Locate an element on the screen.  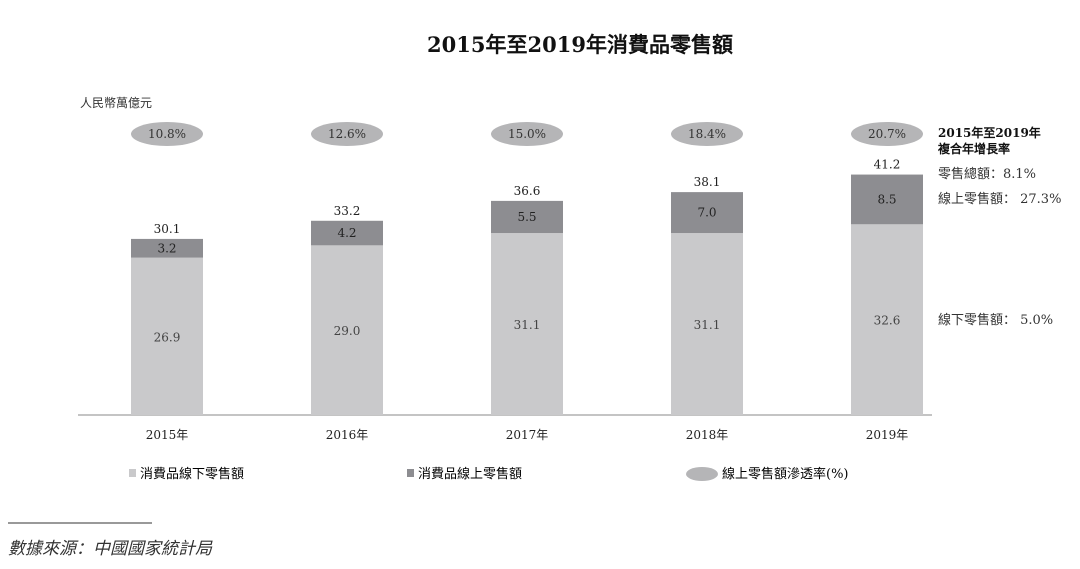
data-label-online: 5.5 is located at coordinates (526, 217).